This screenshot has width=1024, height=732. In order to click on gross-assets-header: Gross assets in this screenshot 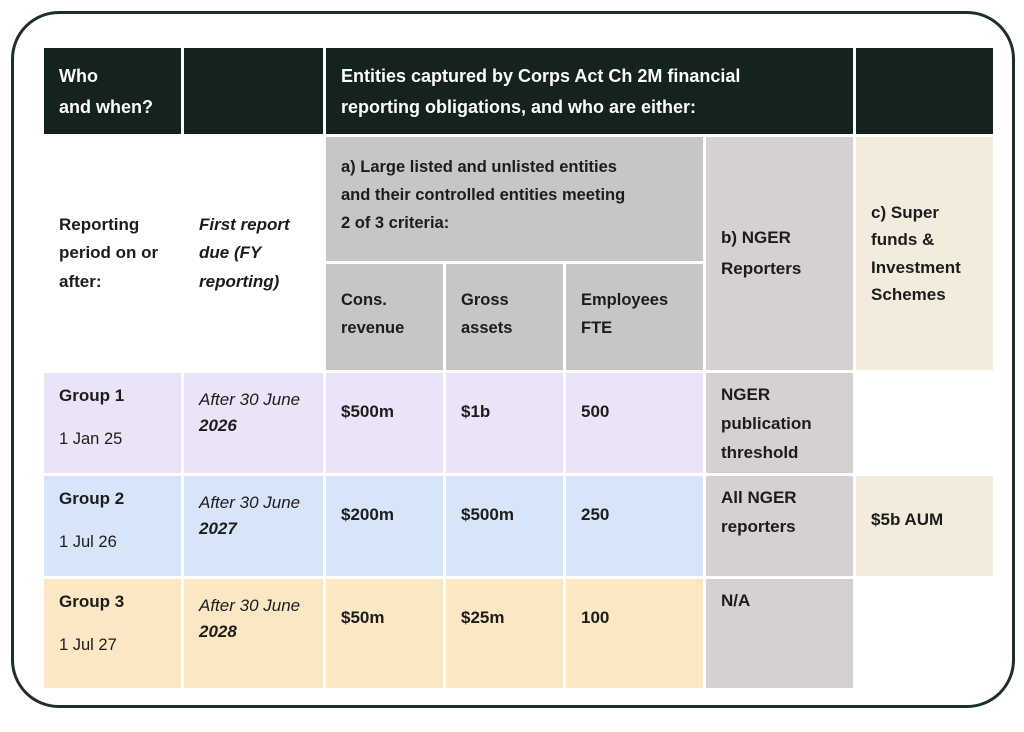, I will do `click(504, 317)`.